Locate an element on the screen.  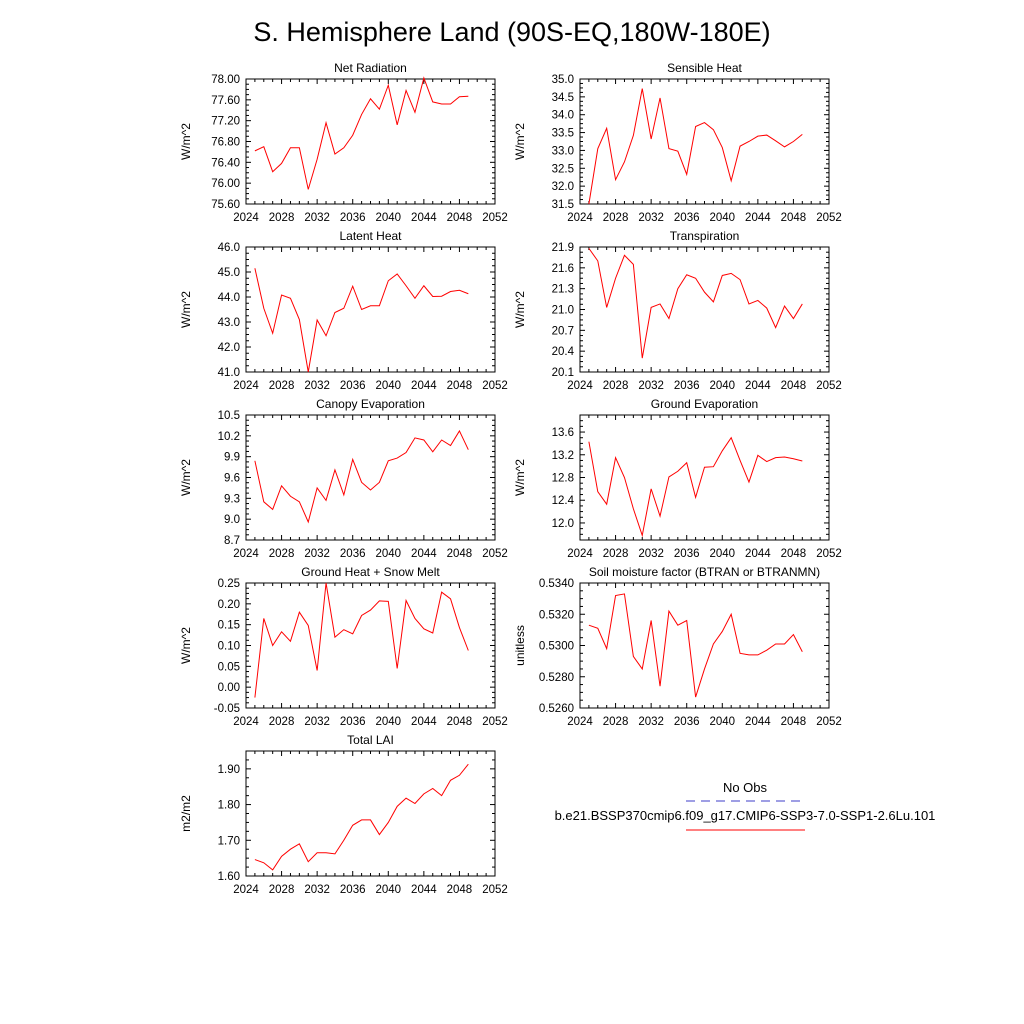
y-tick-label: 0.10 is located at coordinates (229, 647).